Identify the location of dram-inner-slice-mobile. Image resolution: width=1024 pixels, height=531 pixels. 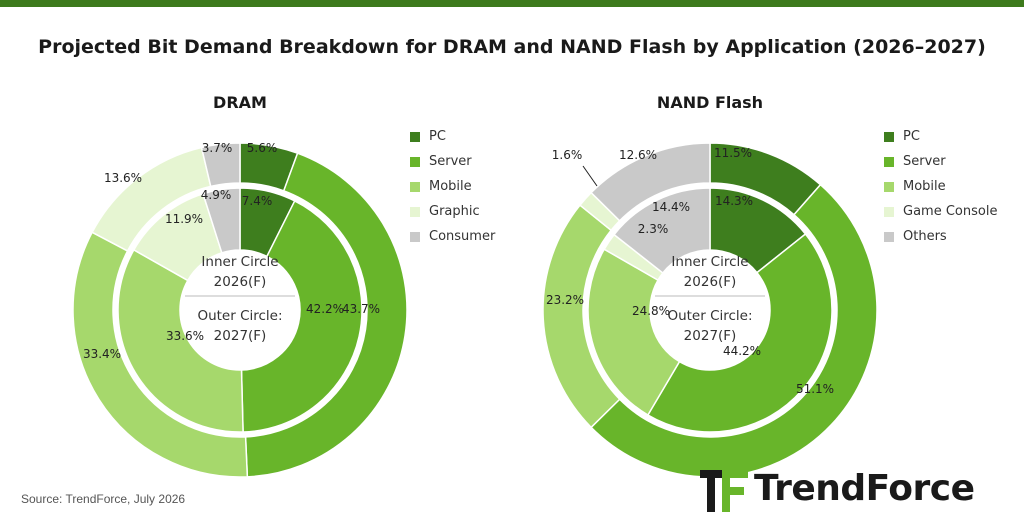
(180, 340).